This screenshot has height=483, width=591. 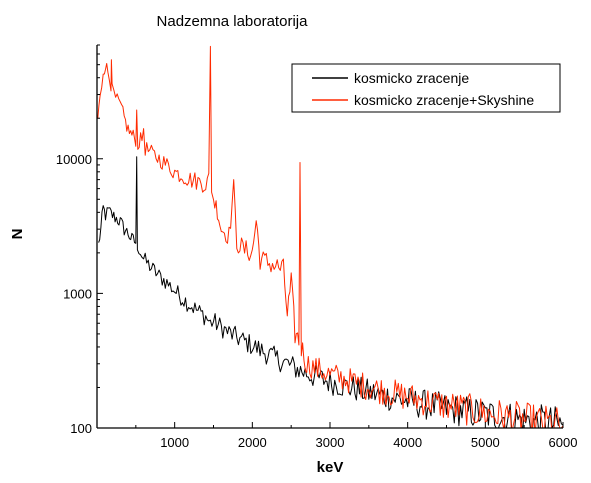 I want to click on legend-box, so click(x=426, y=88).